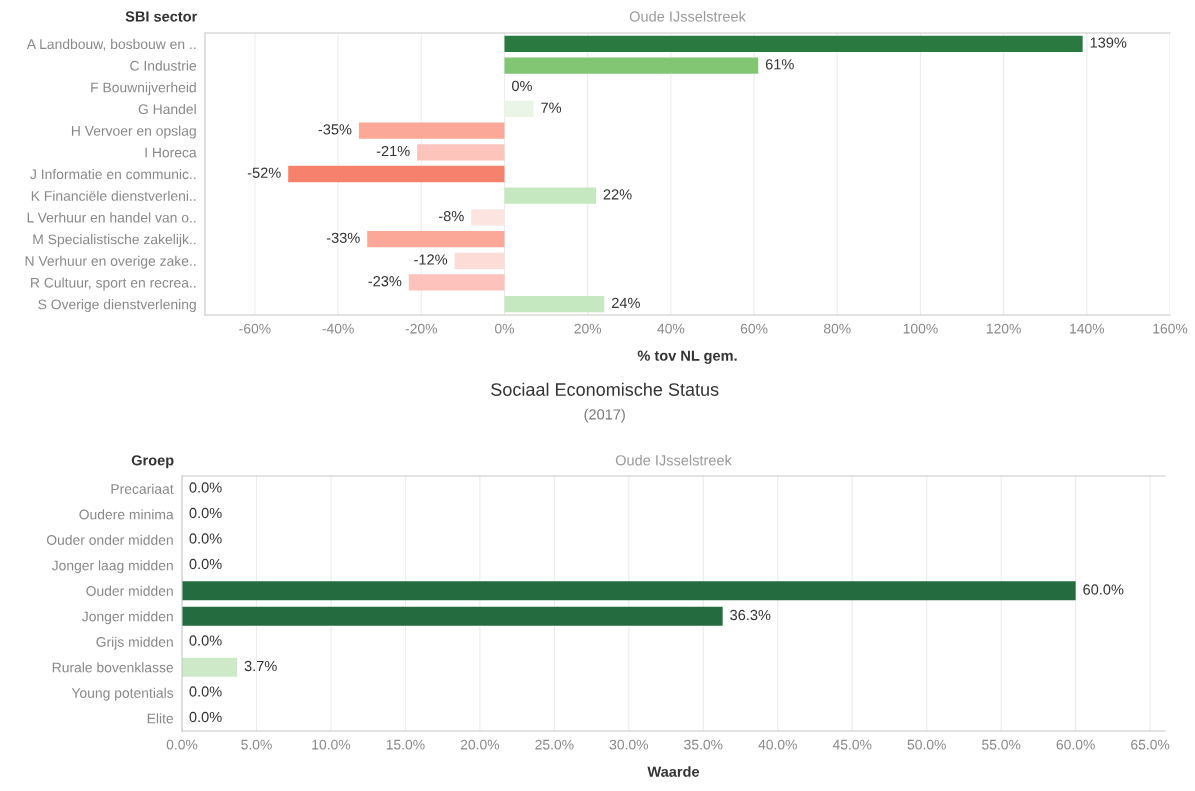 The width and height of the screenshot is (1195, 791). What do you see at coordinates (111, 44) in the screenshot?
I see `y-tick-label: A Landbouw, bosbouw en ..` at bounding box center [111, 44].